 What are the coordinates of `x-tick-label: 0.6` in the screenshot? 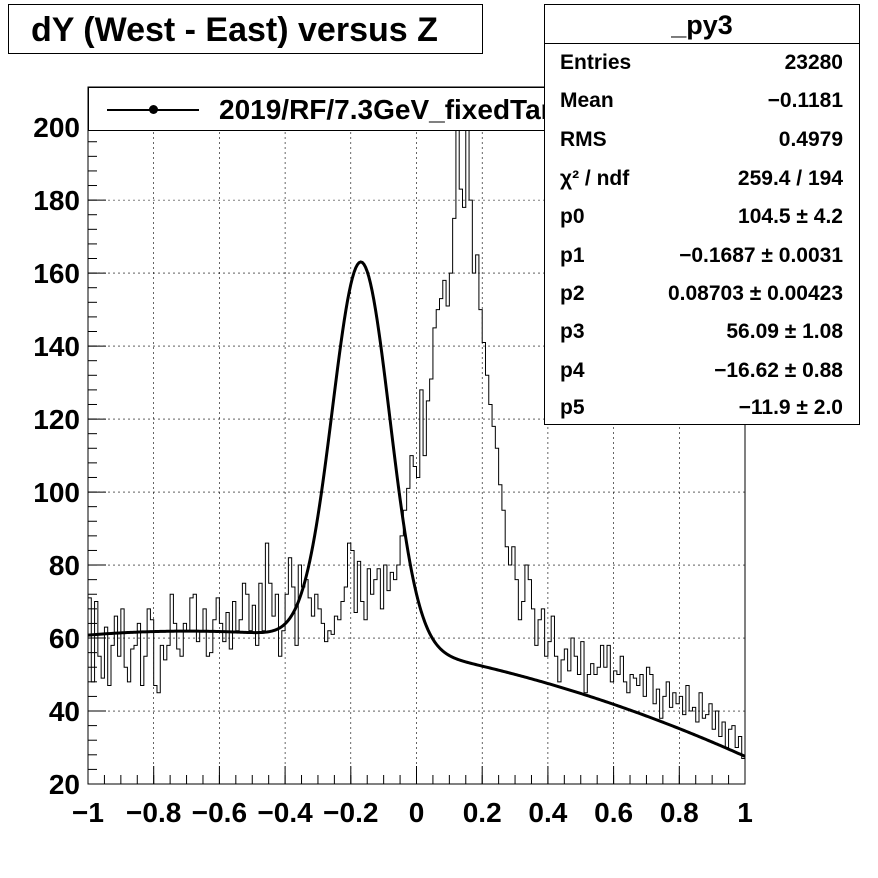 It's located at (613, 812).